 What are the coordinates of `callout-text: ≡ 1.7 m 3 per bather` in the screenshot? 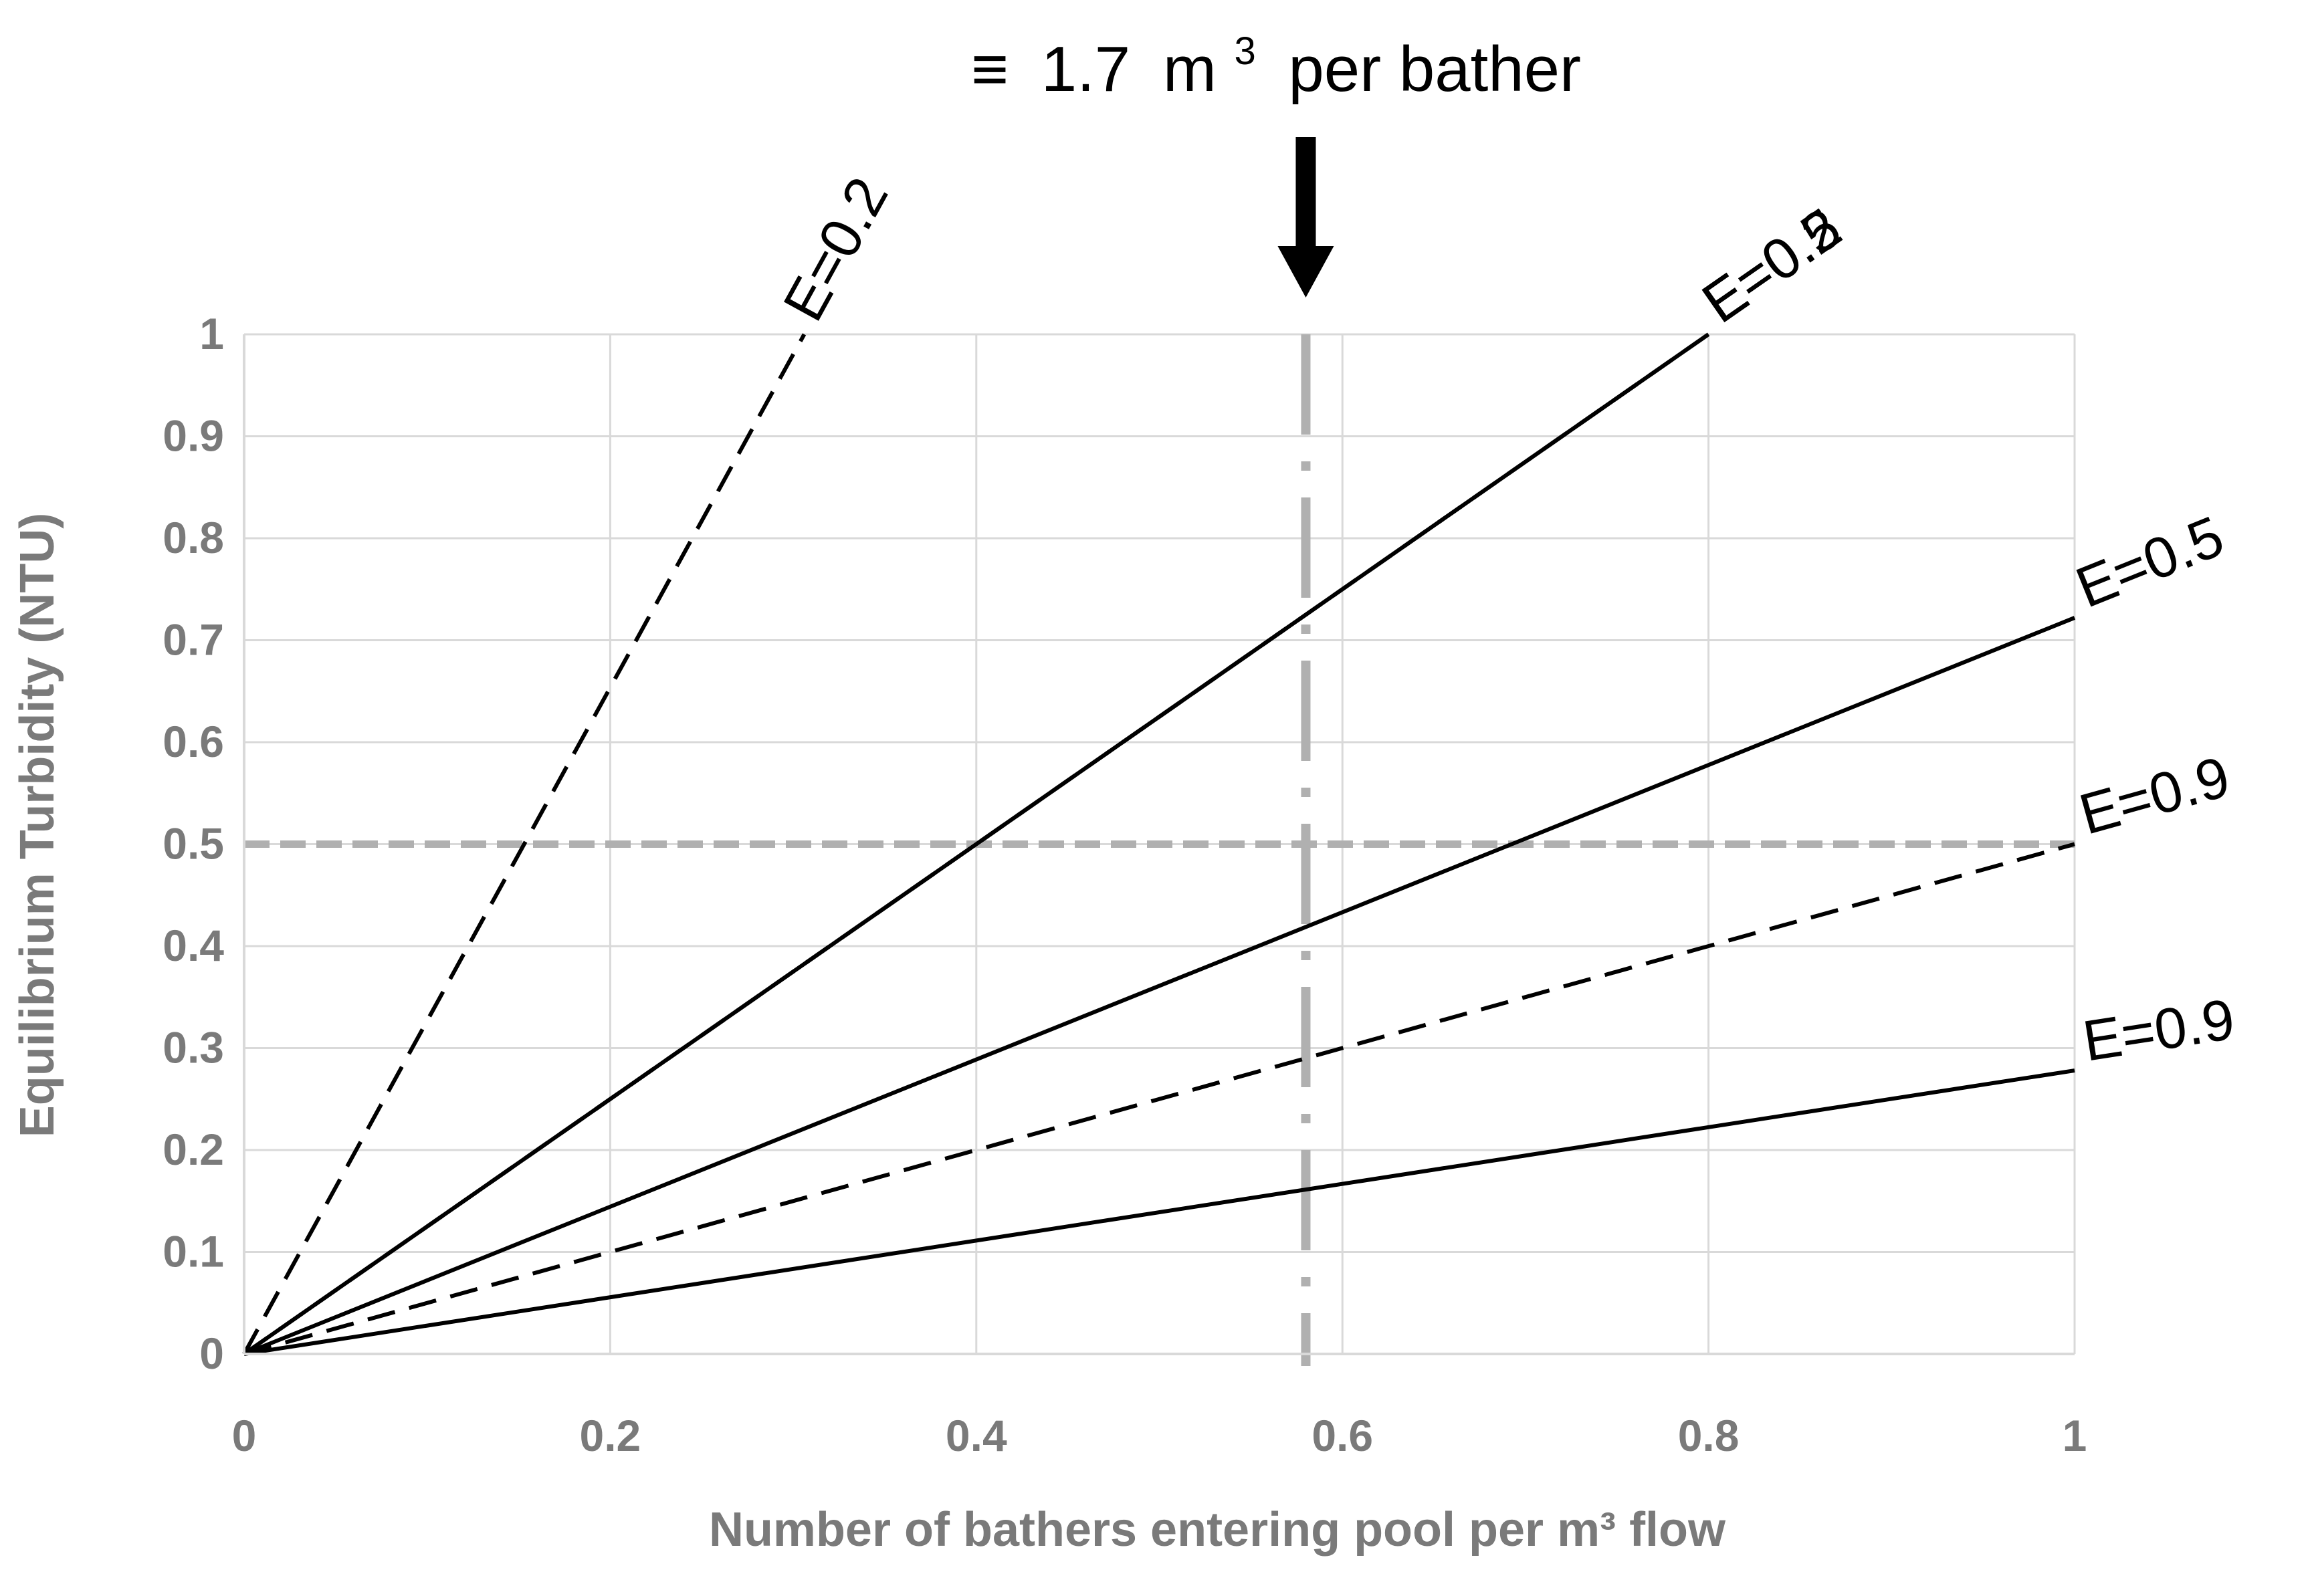 It's located at (1276, 56).